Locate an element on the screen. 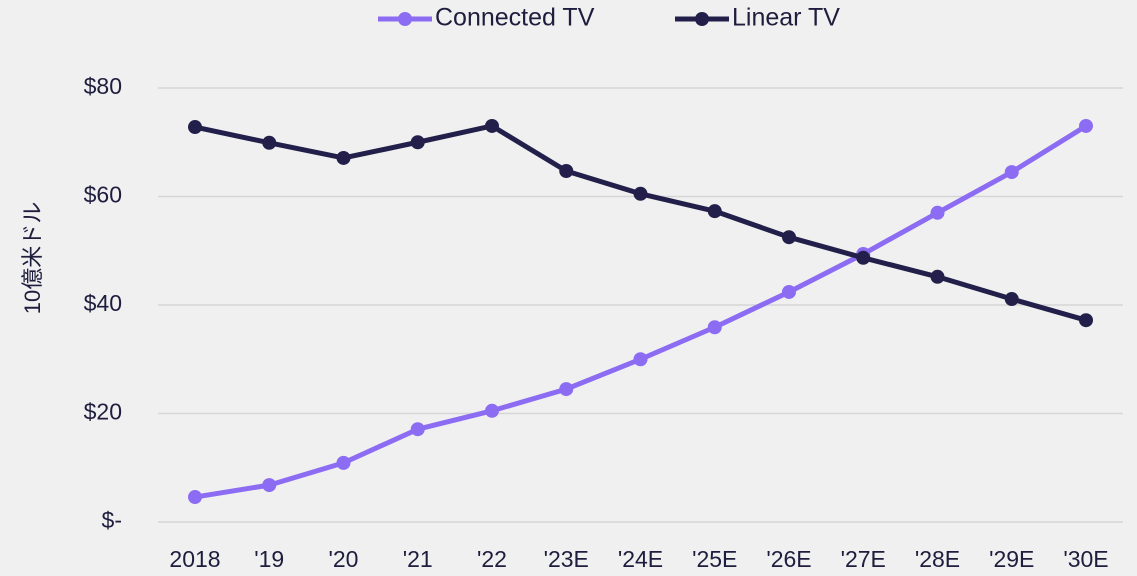  y-tick-label: $- is located at coordinates (112, 520).